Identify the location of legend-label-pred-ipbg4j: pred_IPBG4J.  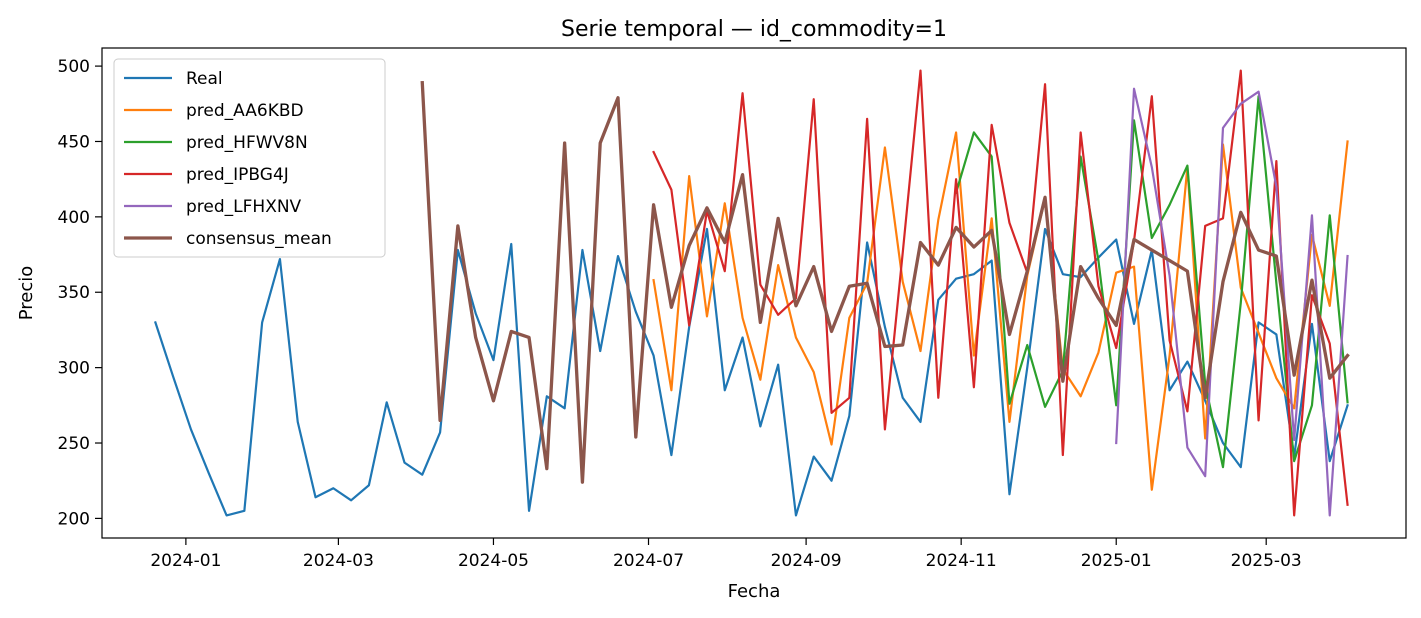
(237, 175).